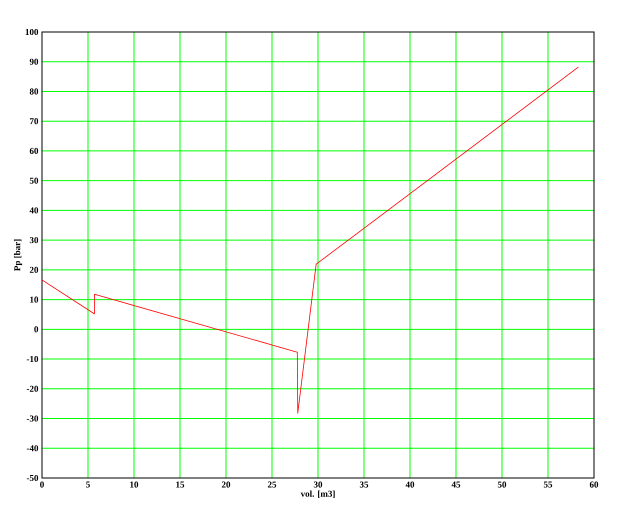  I want to click on y-tick-label: 50, so click(34, 181).